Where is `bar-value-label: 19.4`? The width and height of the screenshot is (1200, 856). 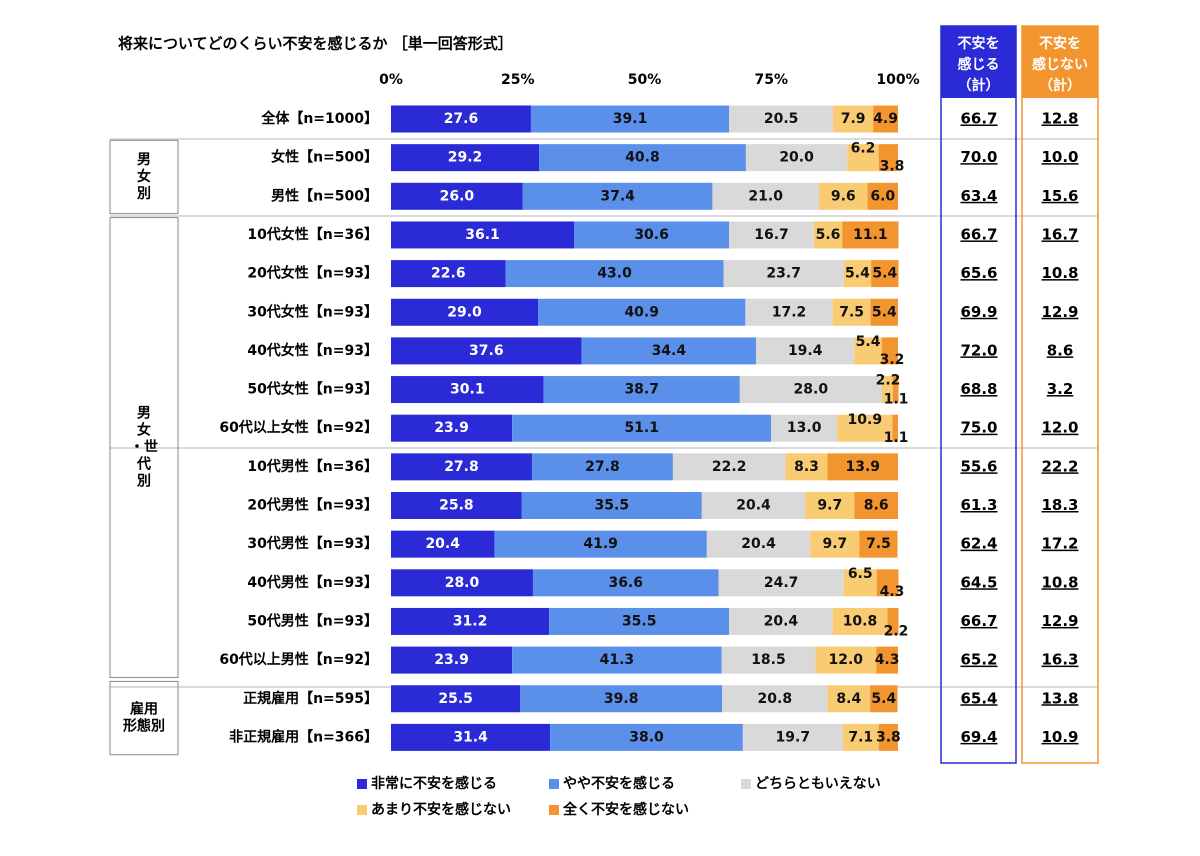 bar-value-label: 19.4 is located at coordinates (805, 351).